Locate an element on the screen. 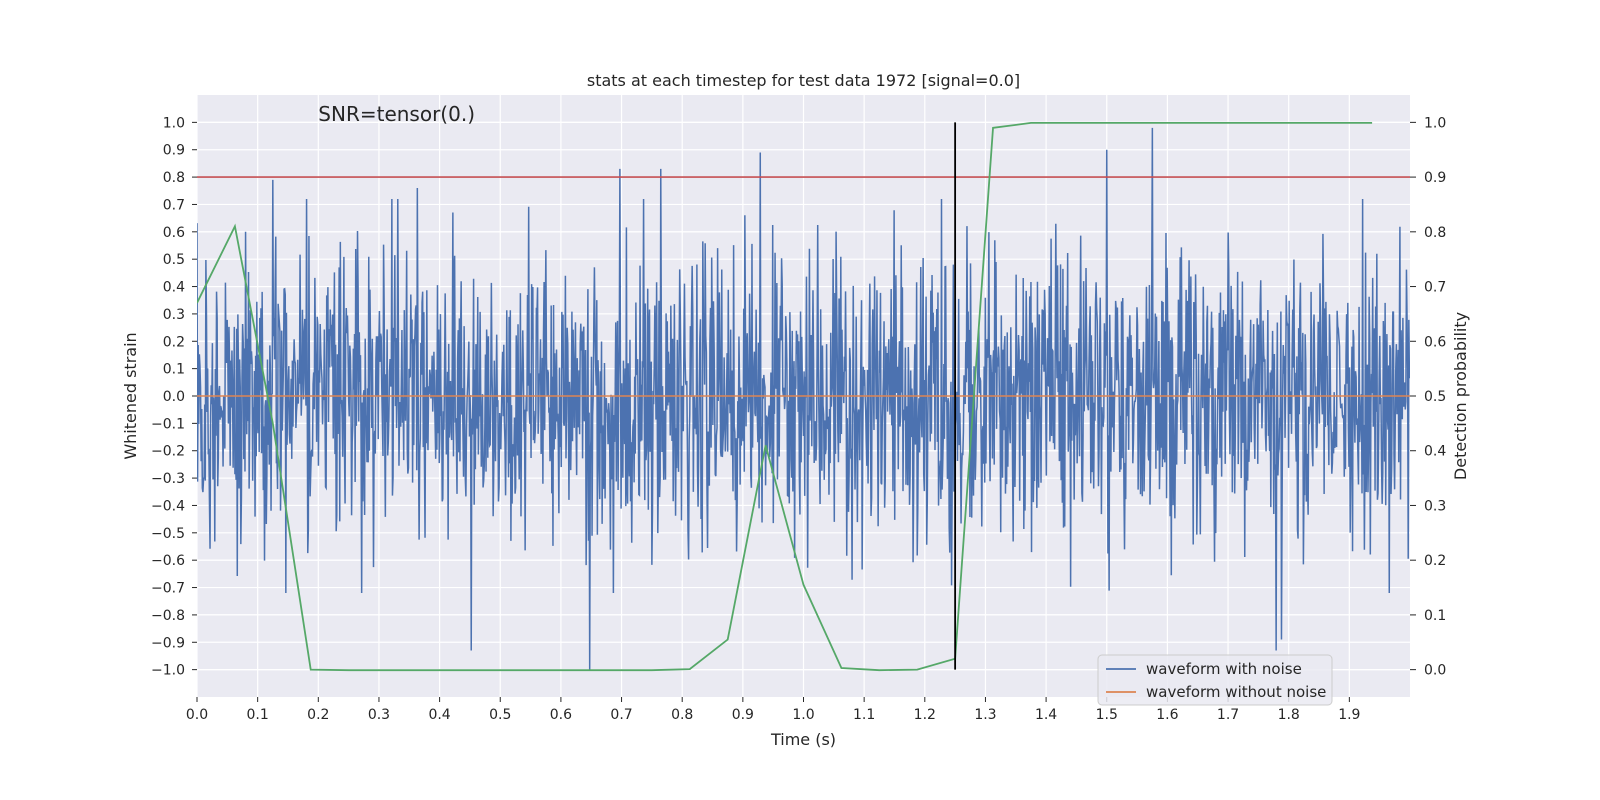 Image resolution: width=1600 pixels, height=800 pixels. legend-box is located at coordinates (1215, 680).